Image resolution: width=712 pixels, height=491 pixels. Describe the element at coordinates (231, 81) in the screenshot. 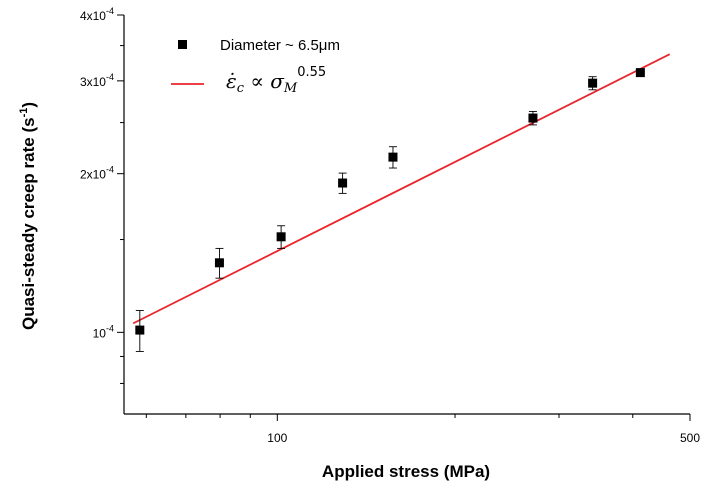

I see `fit-label-base: ε̇` at that location.